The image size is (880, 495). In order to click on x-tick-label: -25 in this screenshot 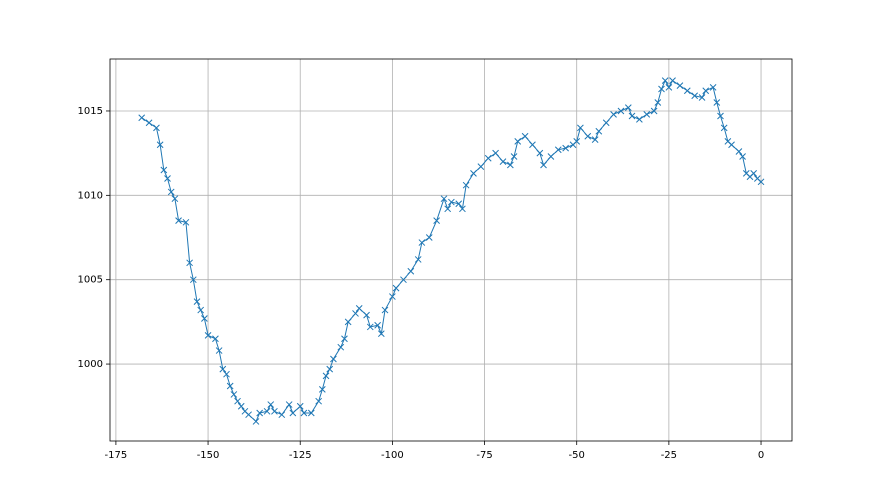, I will do `click(669, 455)`.